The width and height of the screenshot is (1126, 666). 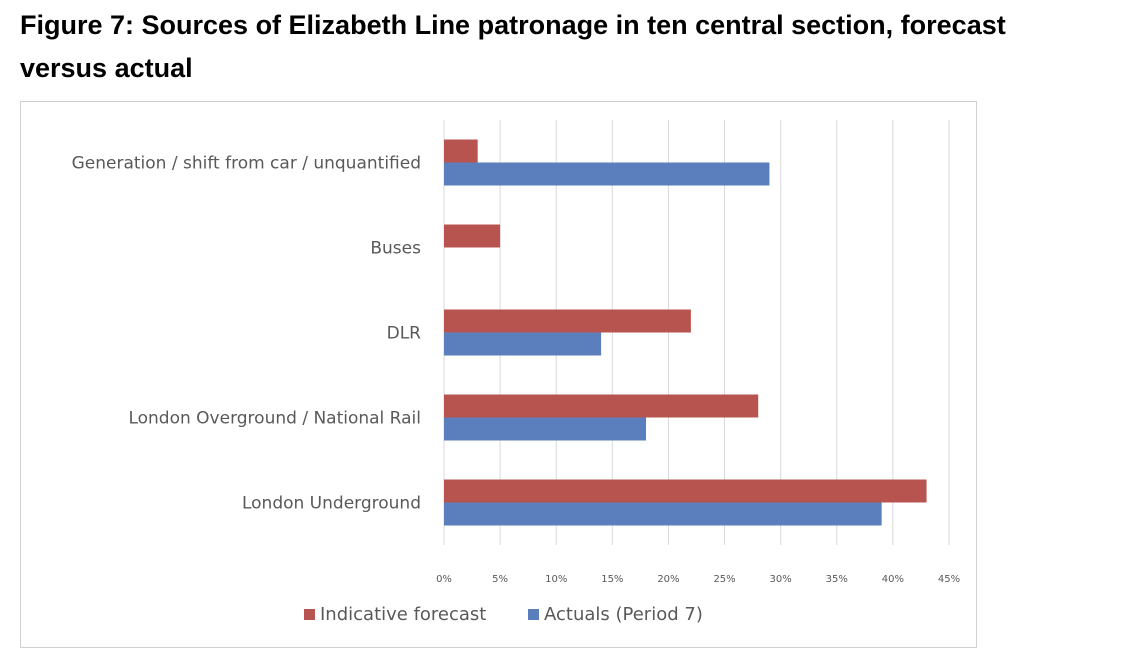 What do you see at coordinates (781, 579) in the screenshot?
I see `x-tick-label: 30%` at bounding box center [781, 579].